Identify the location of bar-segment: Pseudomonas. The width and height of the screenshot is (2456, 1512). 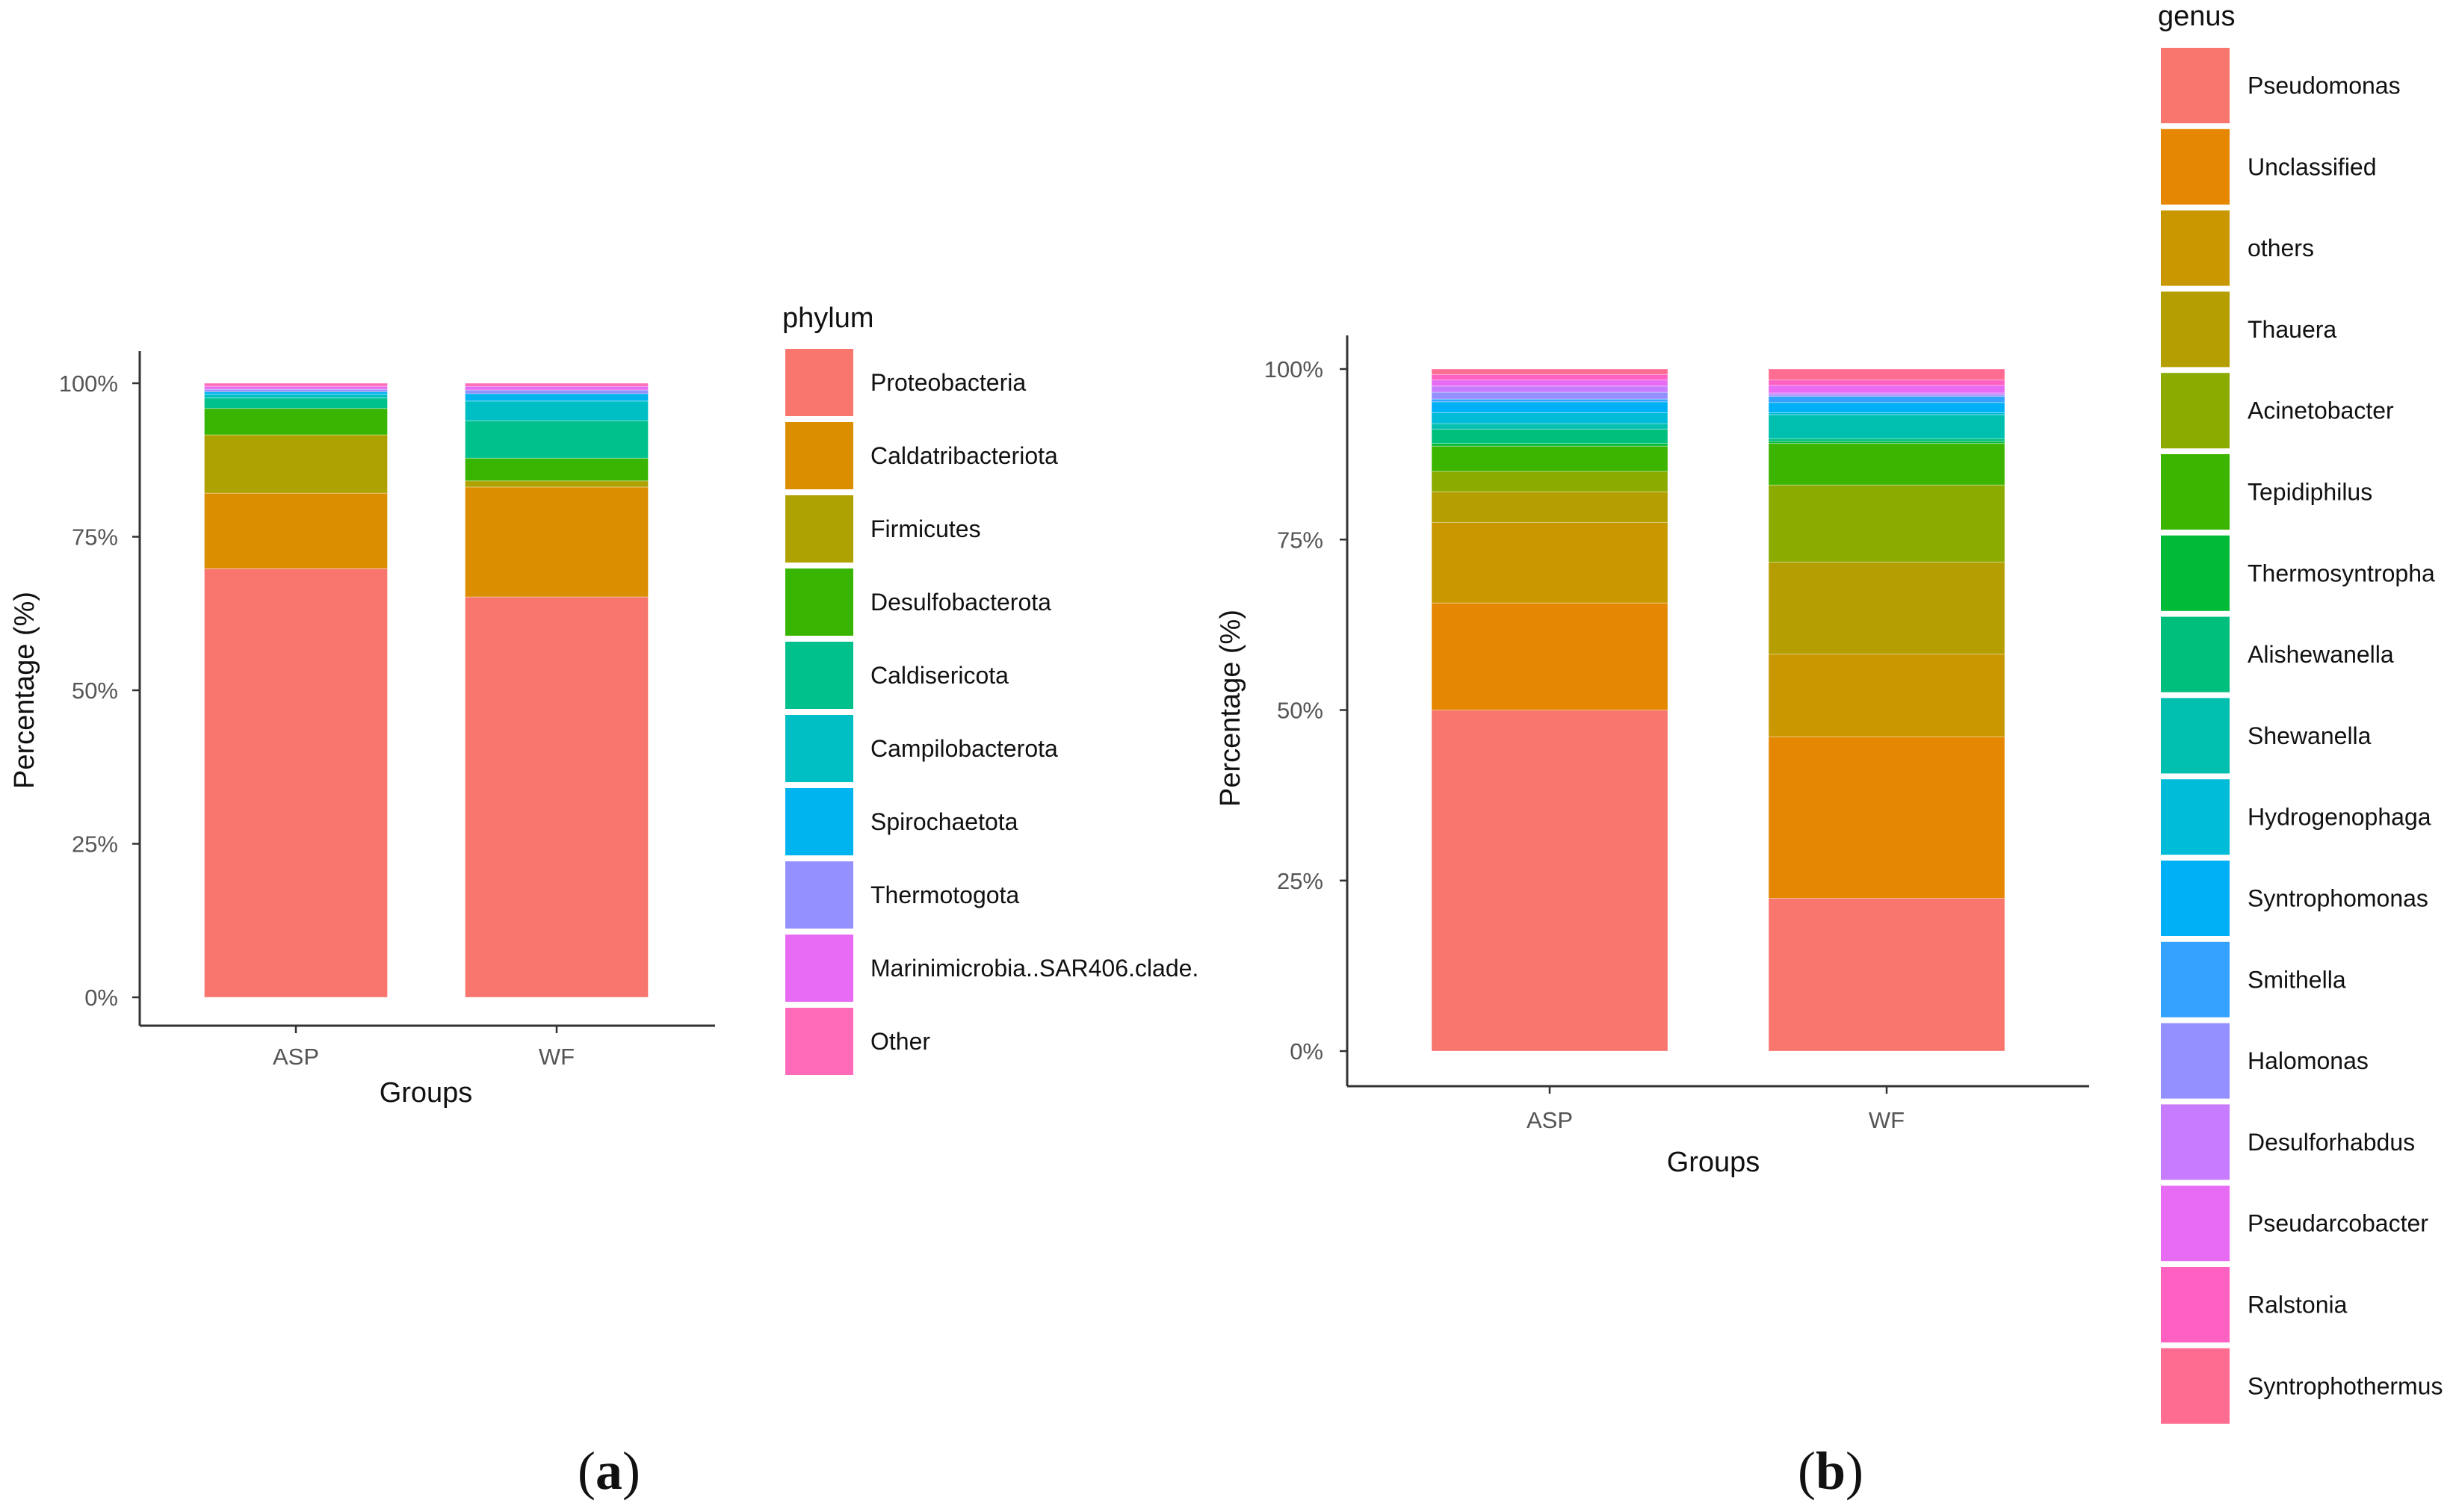
(1550, 881).